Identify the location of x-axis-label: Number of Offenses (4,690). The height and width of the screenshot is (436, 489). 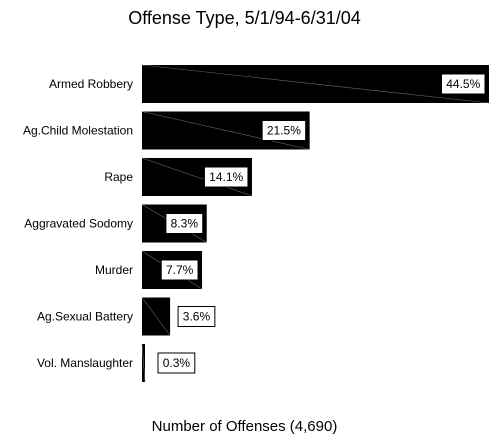
(244, 426).